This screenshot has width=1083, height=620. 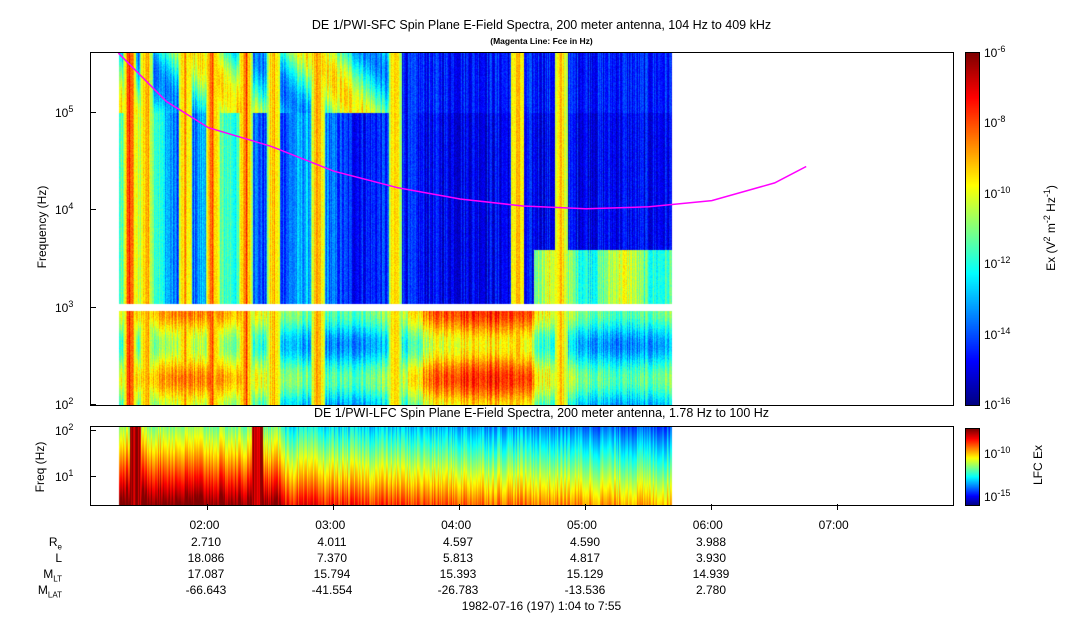 I want to click on sfc-colorbar-label: Ex (V2 m-2 Hz-1), so click(x=1050, y=228).